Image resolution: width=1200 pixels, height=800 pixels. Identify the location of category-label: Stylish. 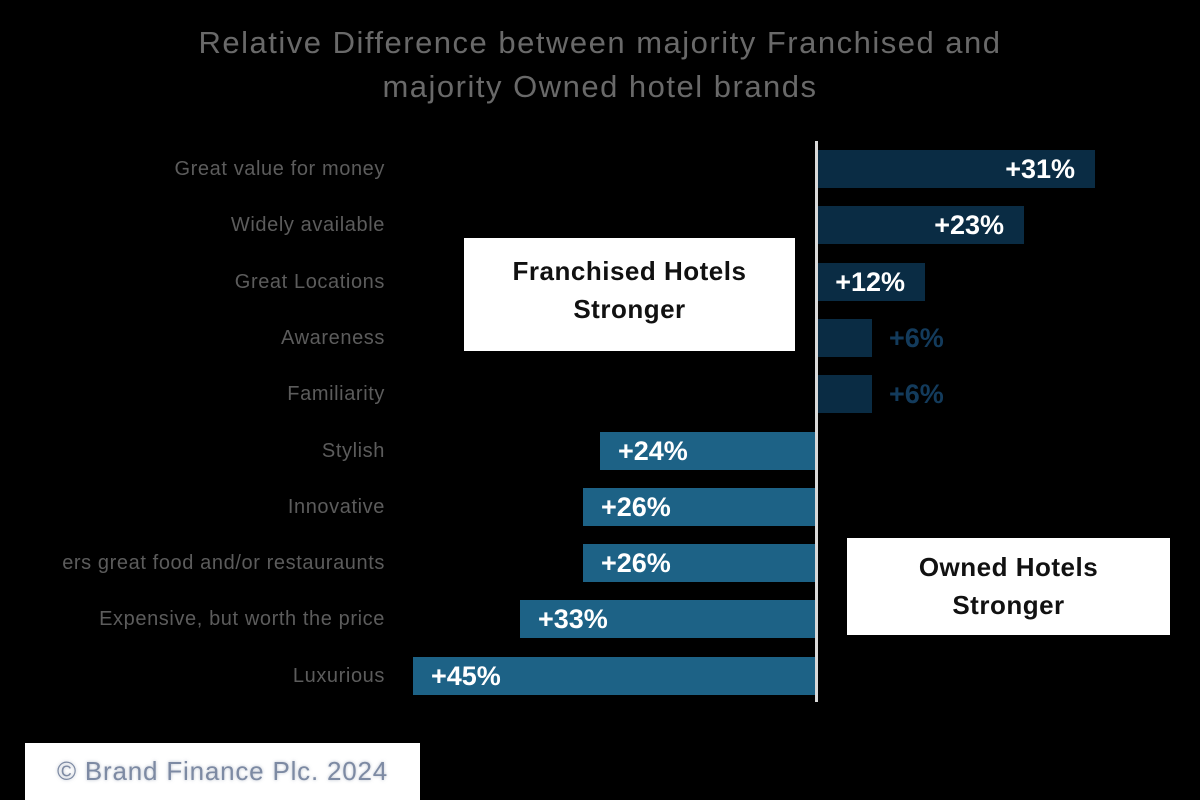
(353, 451).